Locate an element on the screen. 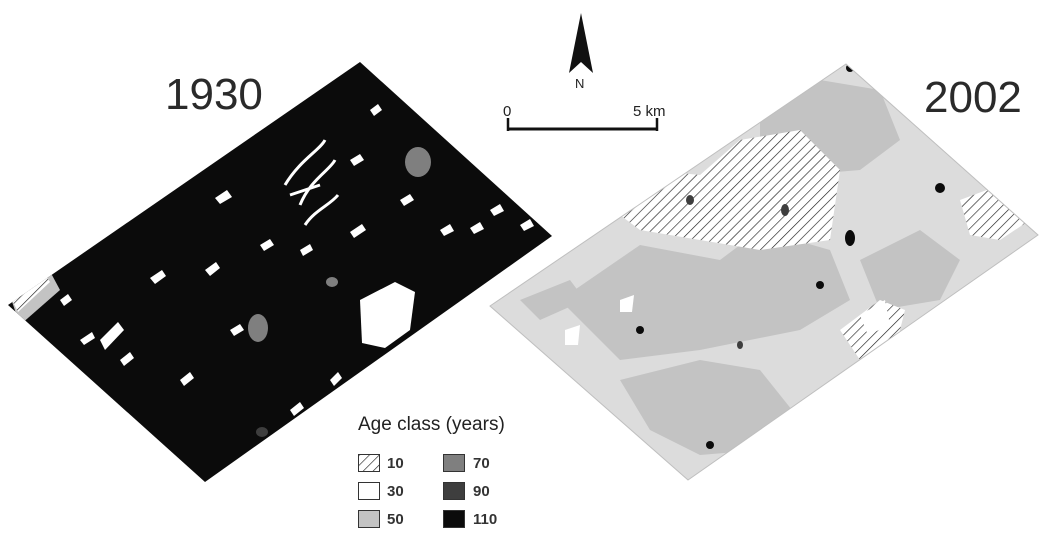 This screenshot has height=538, width=1041. legend: Age class (years) 10 30 50 70 90 110 is located at coordinates (457, 472).